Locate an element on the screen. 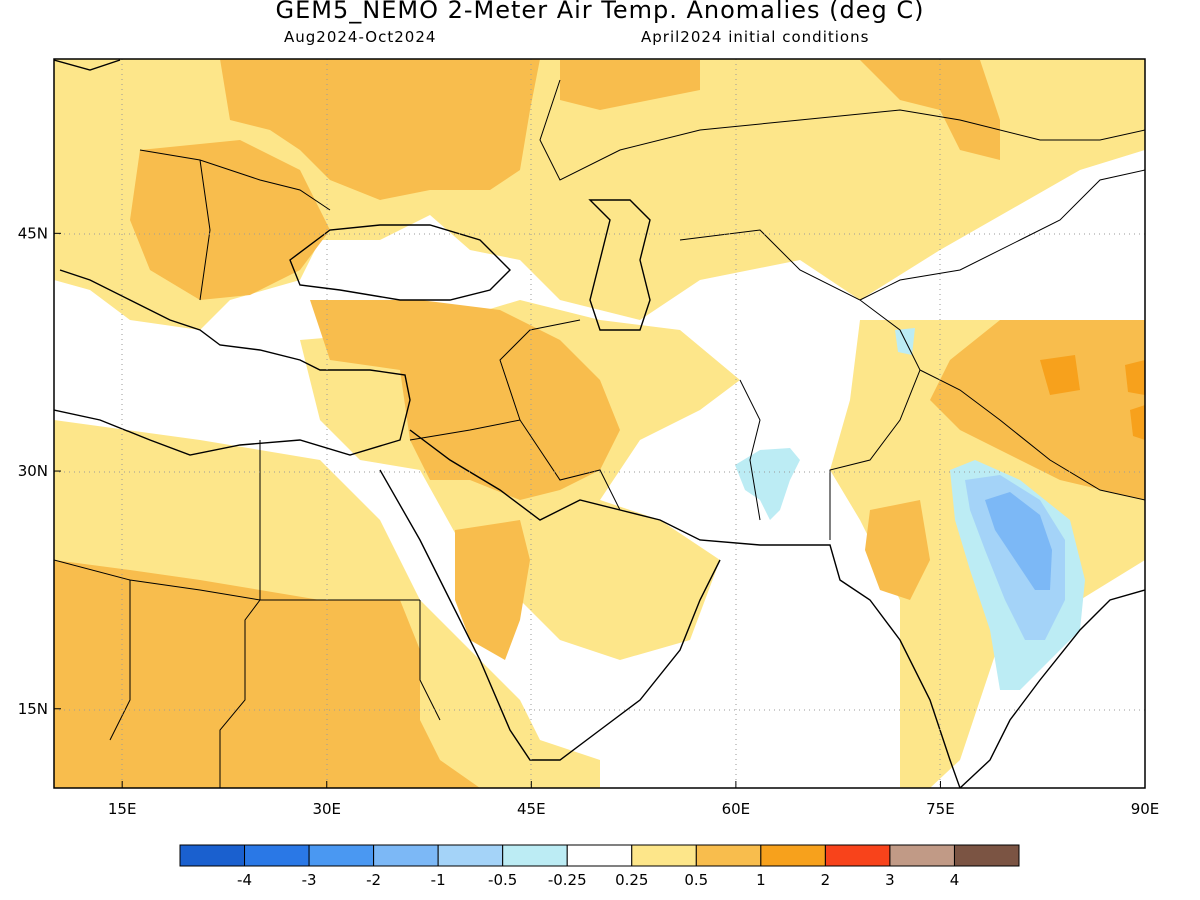 Image resolution: width=1200 pixels, height=900 pixels. colorbar-label: 0.25 is located at coordinates (631, 880).